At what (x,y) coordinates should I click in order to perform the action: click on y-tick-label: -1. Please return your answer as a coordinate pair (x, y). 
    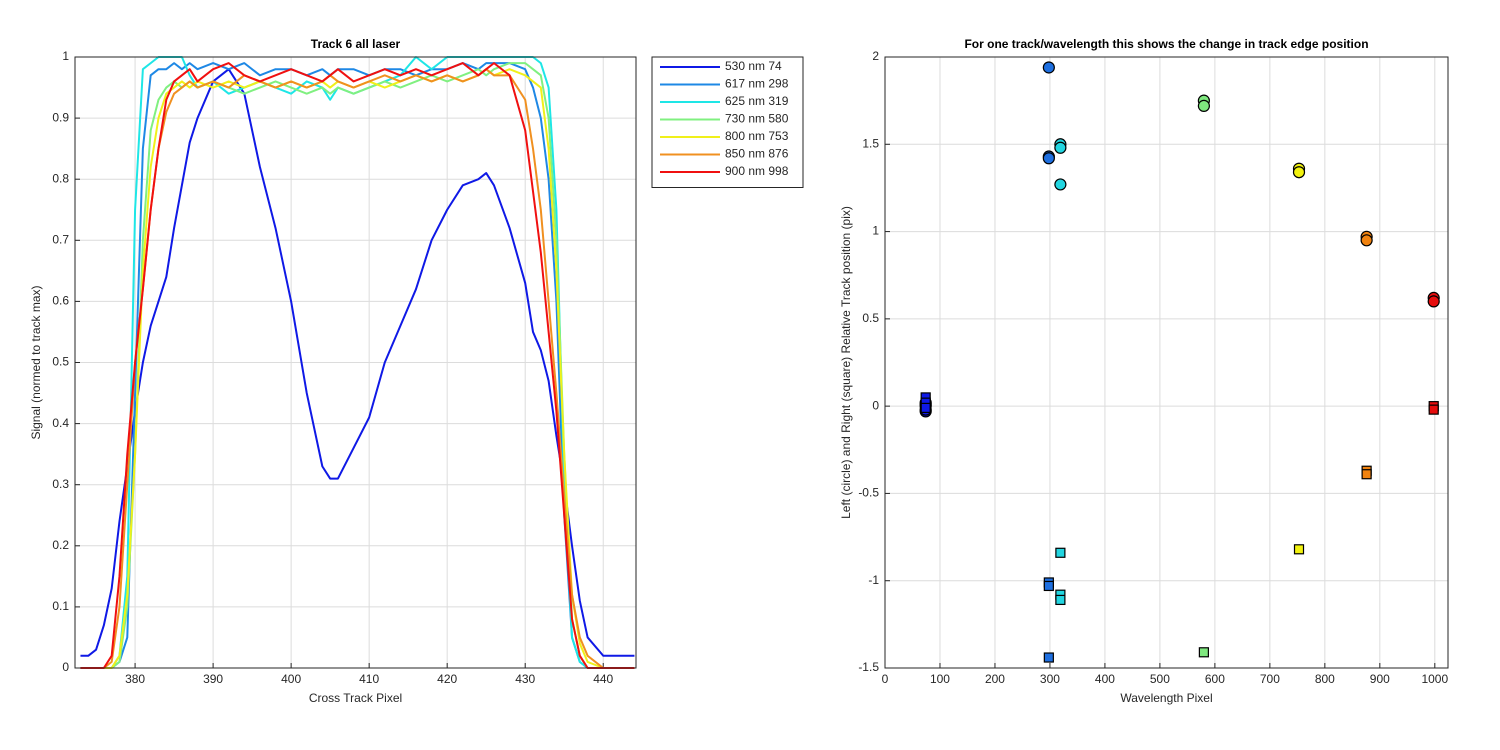
    Looking at the image, I should click on (873, 580).